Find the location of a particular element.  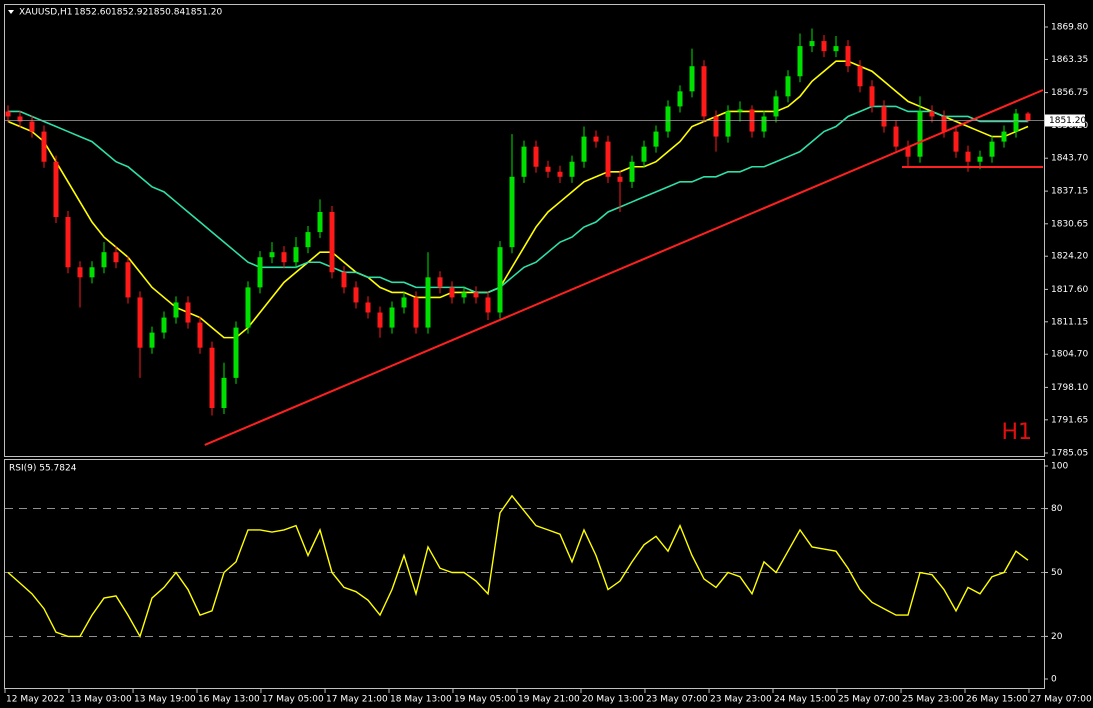

x-tick-label: 12 May 2022 is located at coordinates (35, 700).